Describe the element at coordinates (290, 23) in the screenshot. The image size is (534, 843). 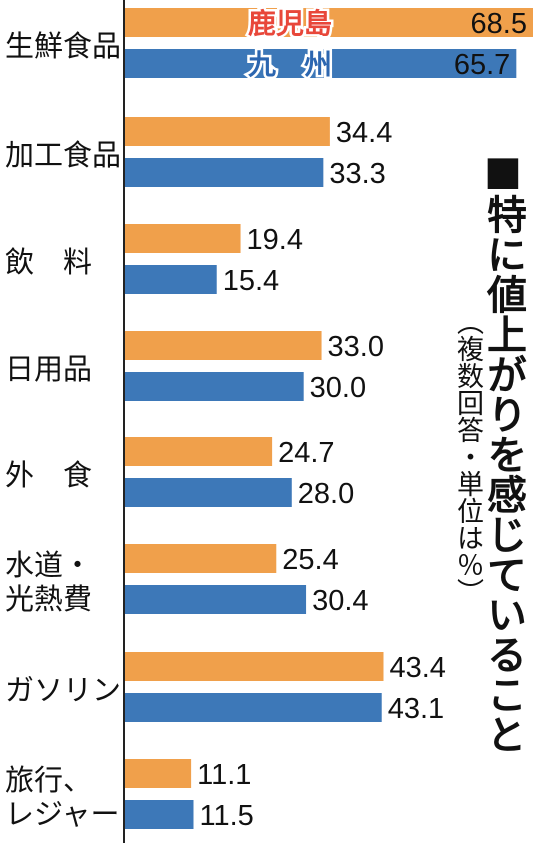
I see `legend-label-kagoshima: 鹿児島` at that location.